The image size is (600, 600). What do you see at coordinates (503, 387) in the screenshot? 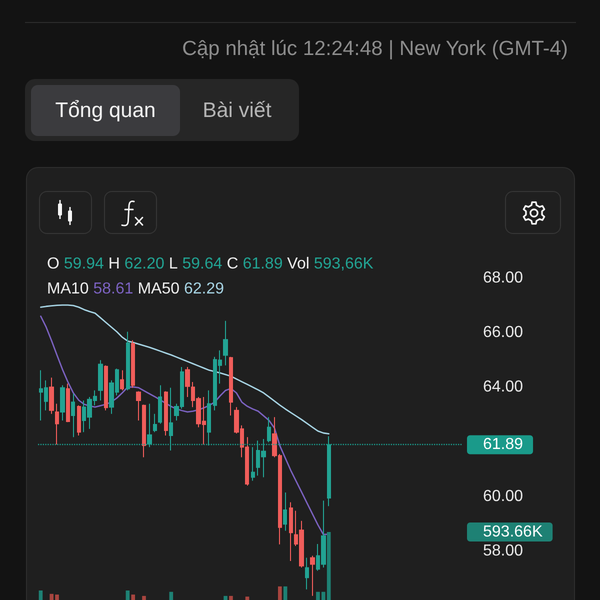
I see `y-tick-label: 64.00` at bounding box center [503, 387].